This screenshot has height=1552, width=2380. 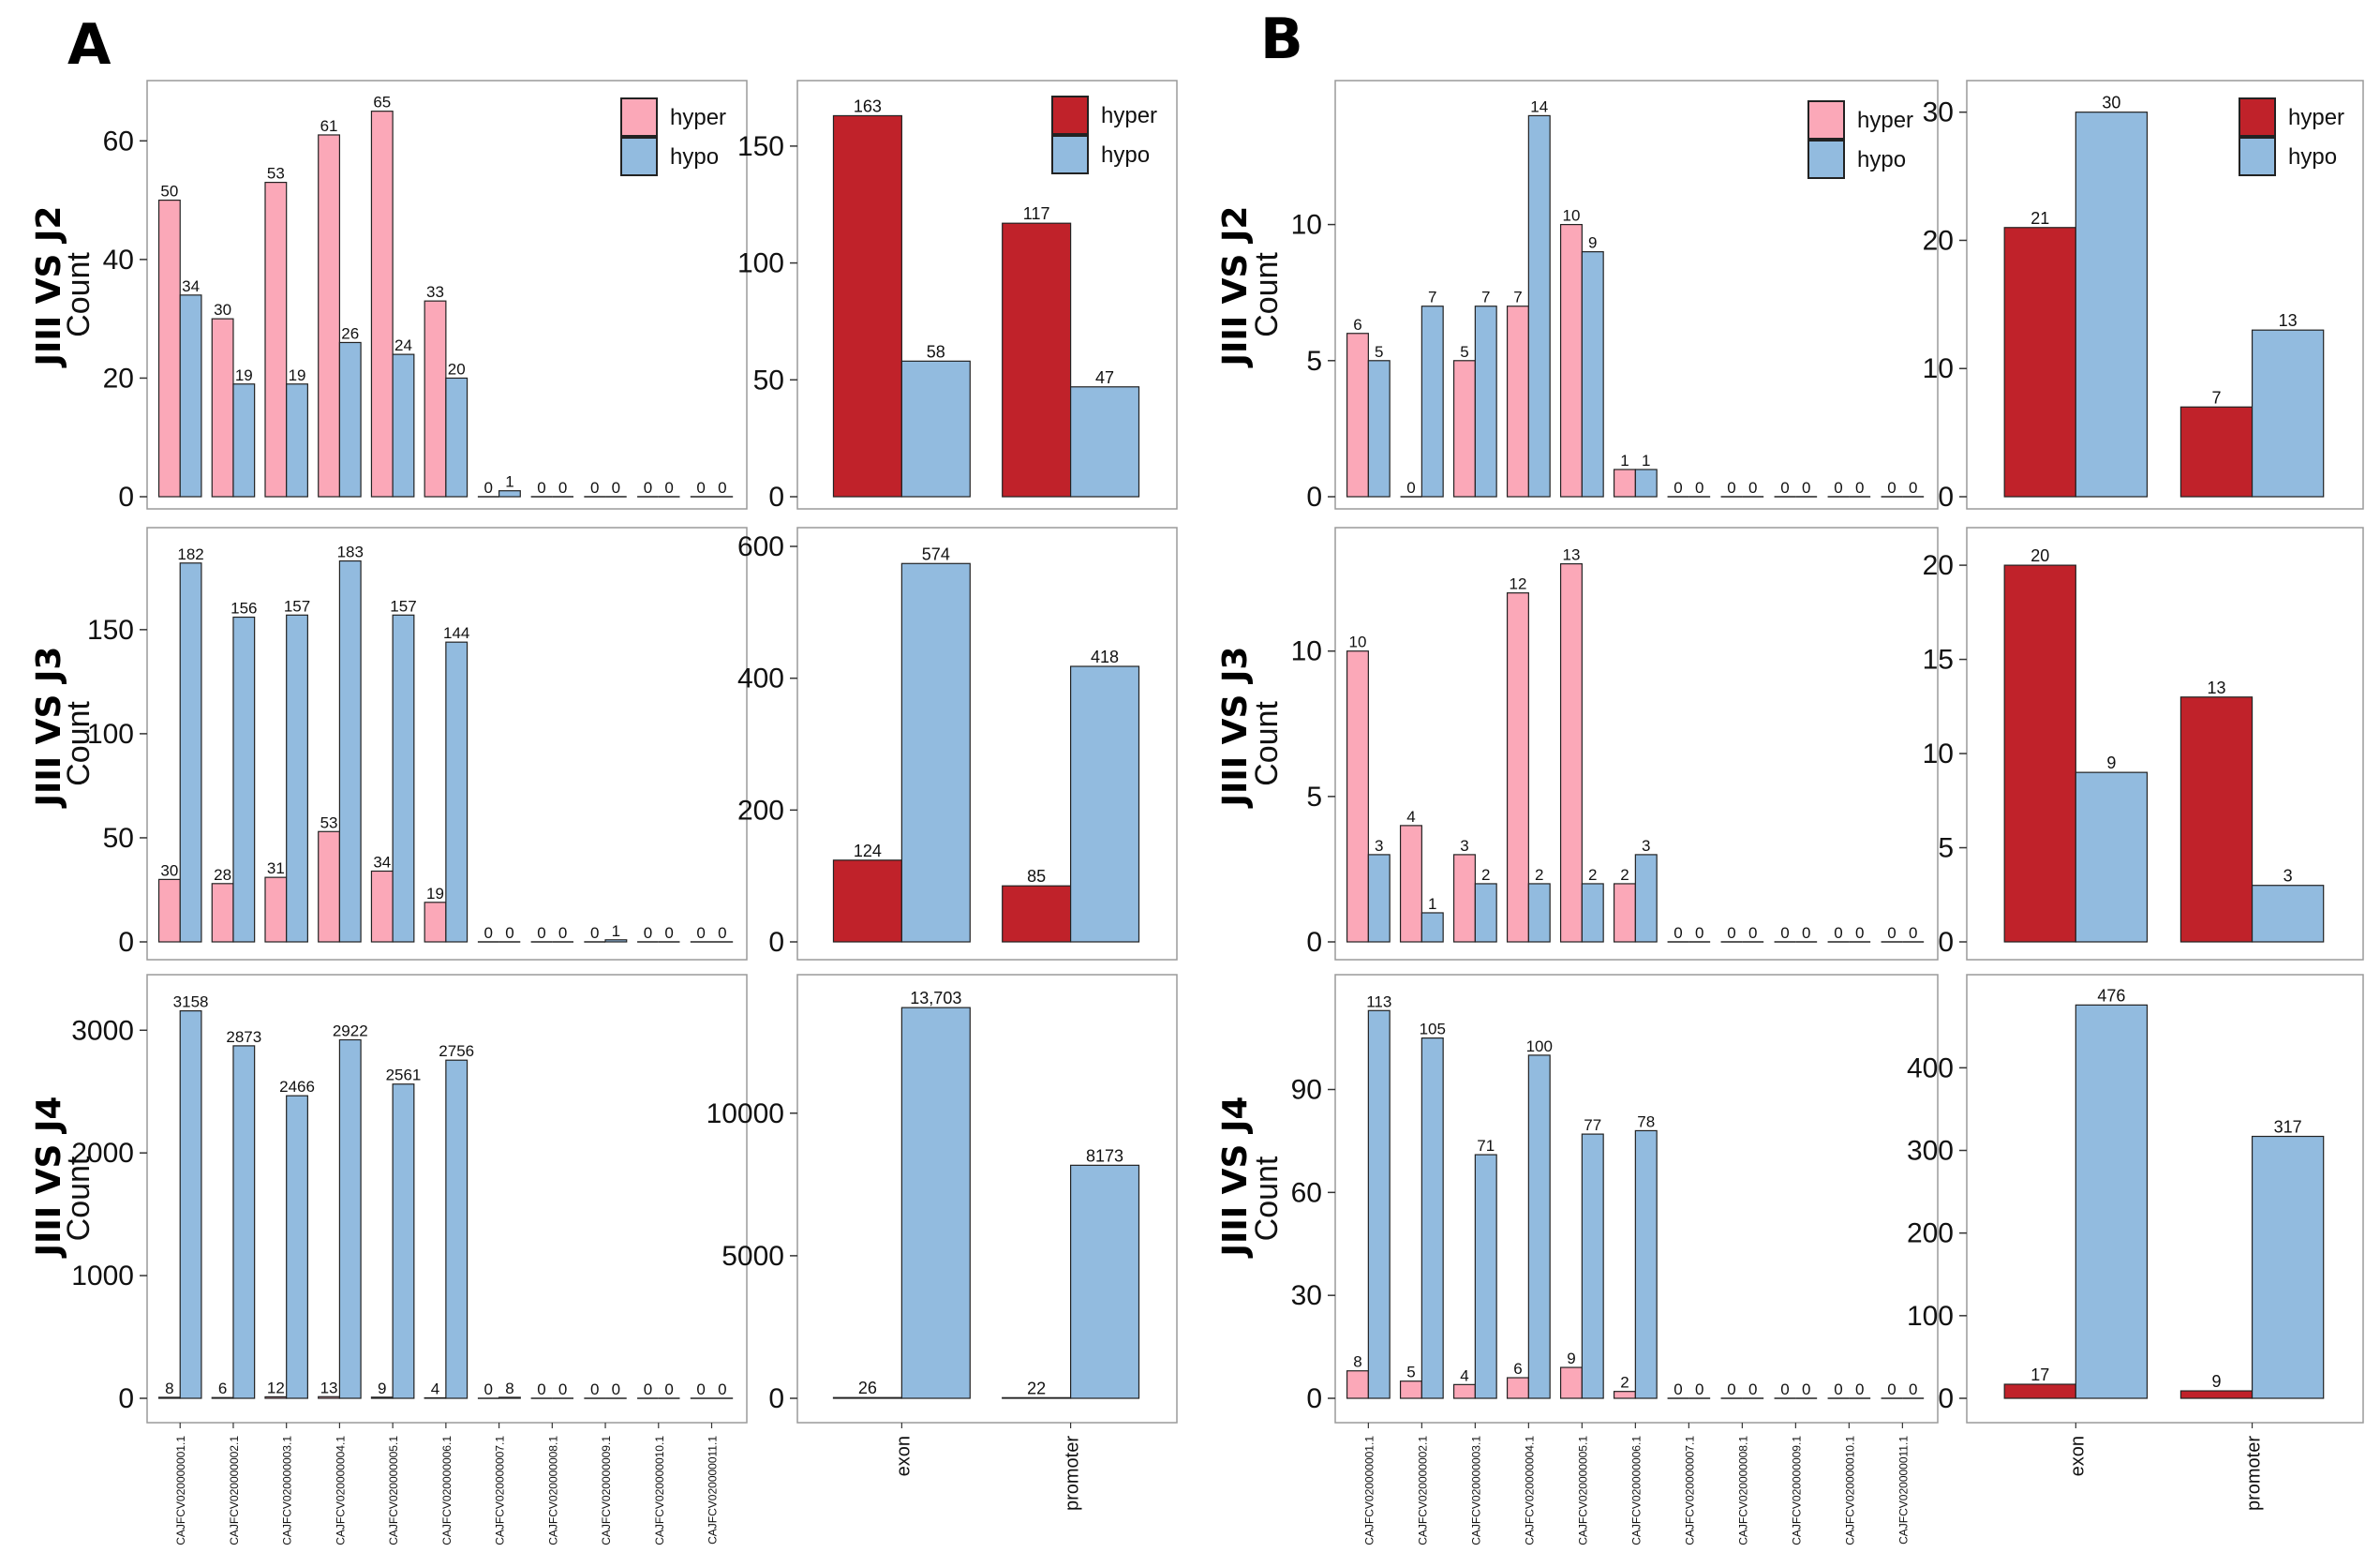 I want to click on y-tick-label: 2000, so click(x=102, y=1154).